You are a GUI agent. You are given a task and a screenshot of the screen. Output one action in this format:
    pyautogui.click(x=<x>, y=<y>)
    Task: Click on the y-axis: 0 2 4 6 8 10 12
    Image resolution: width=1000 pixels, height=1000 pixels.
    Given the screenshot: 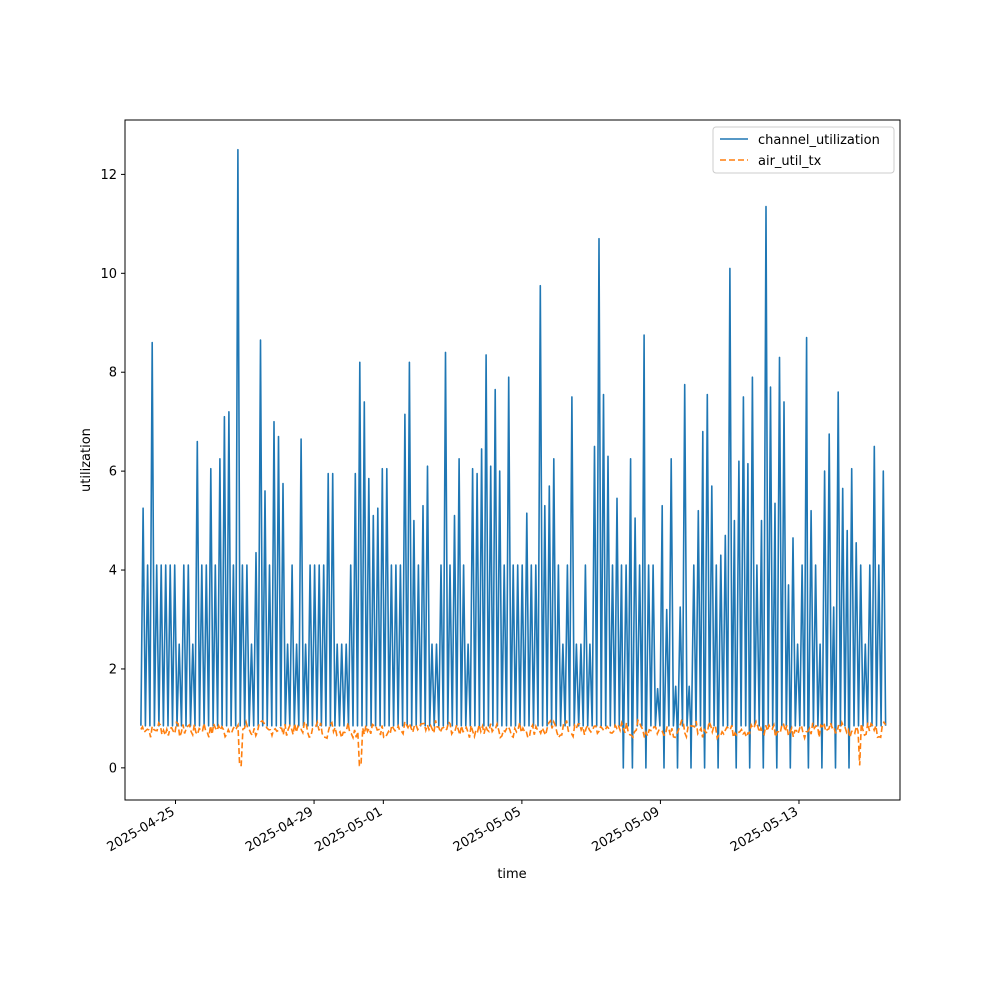 What is the action you would take?
    pyautogui.click(x=112, y=472)
    